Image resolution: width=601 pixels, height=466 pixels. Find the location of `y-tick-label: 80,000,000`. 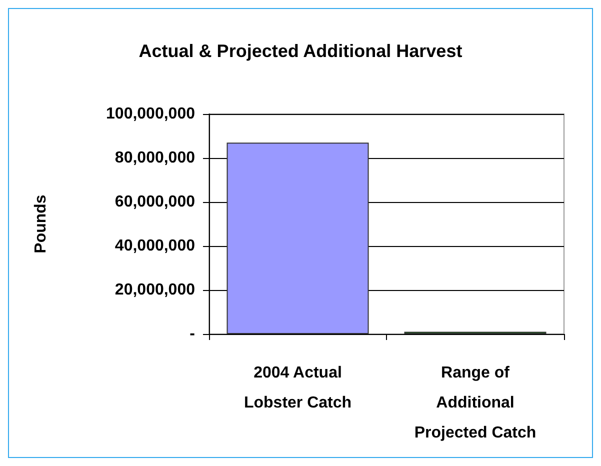

y-tick-label: 80,000,000 is located at coordinates (155, 158).